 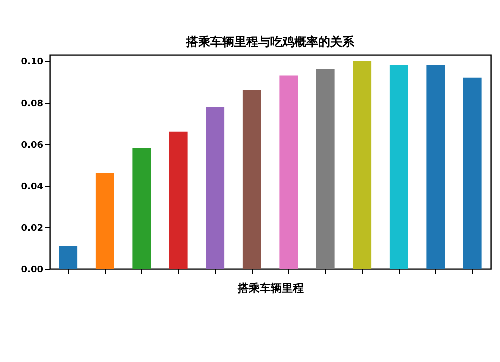 I want to click on y-tick-label: 0.10, so click(x=32, y=63).